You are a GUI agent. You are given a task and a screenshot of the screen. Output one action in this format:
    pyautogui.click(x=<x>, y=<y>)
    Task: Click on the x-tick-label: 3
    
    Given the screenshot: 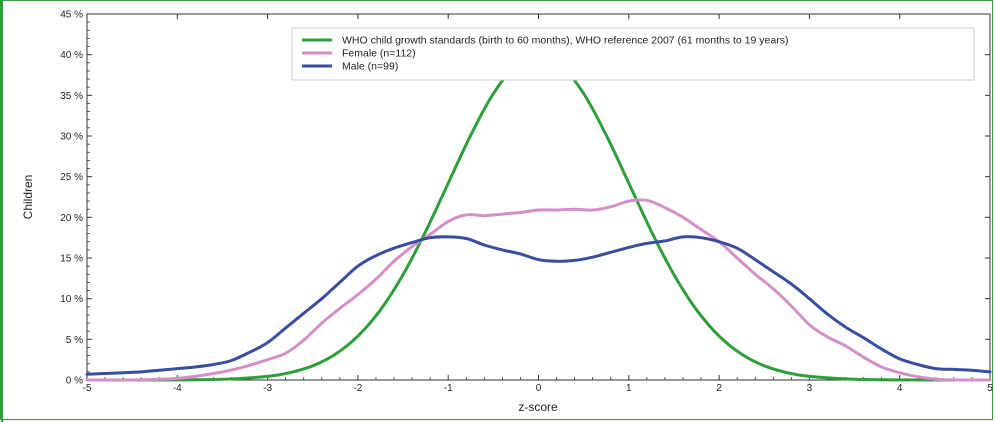 What is the action you would take?
    pyautogui.click(x=810, y=388)
    